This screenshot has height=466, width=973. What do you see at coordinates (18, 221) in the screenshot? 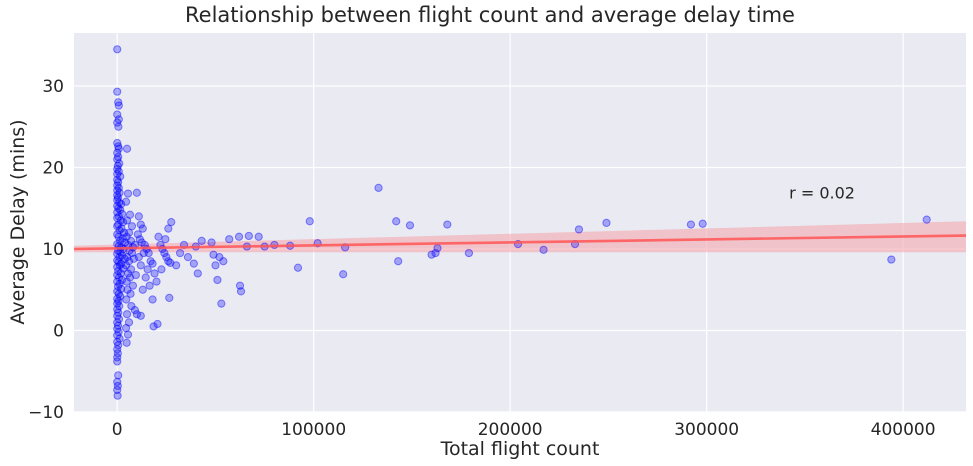
I see `y-axis-title: Average Delay (mins)` at bounding box center [18, 221].